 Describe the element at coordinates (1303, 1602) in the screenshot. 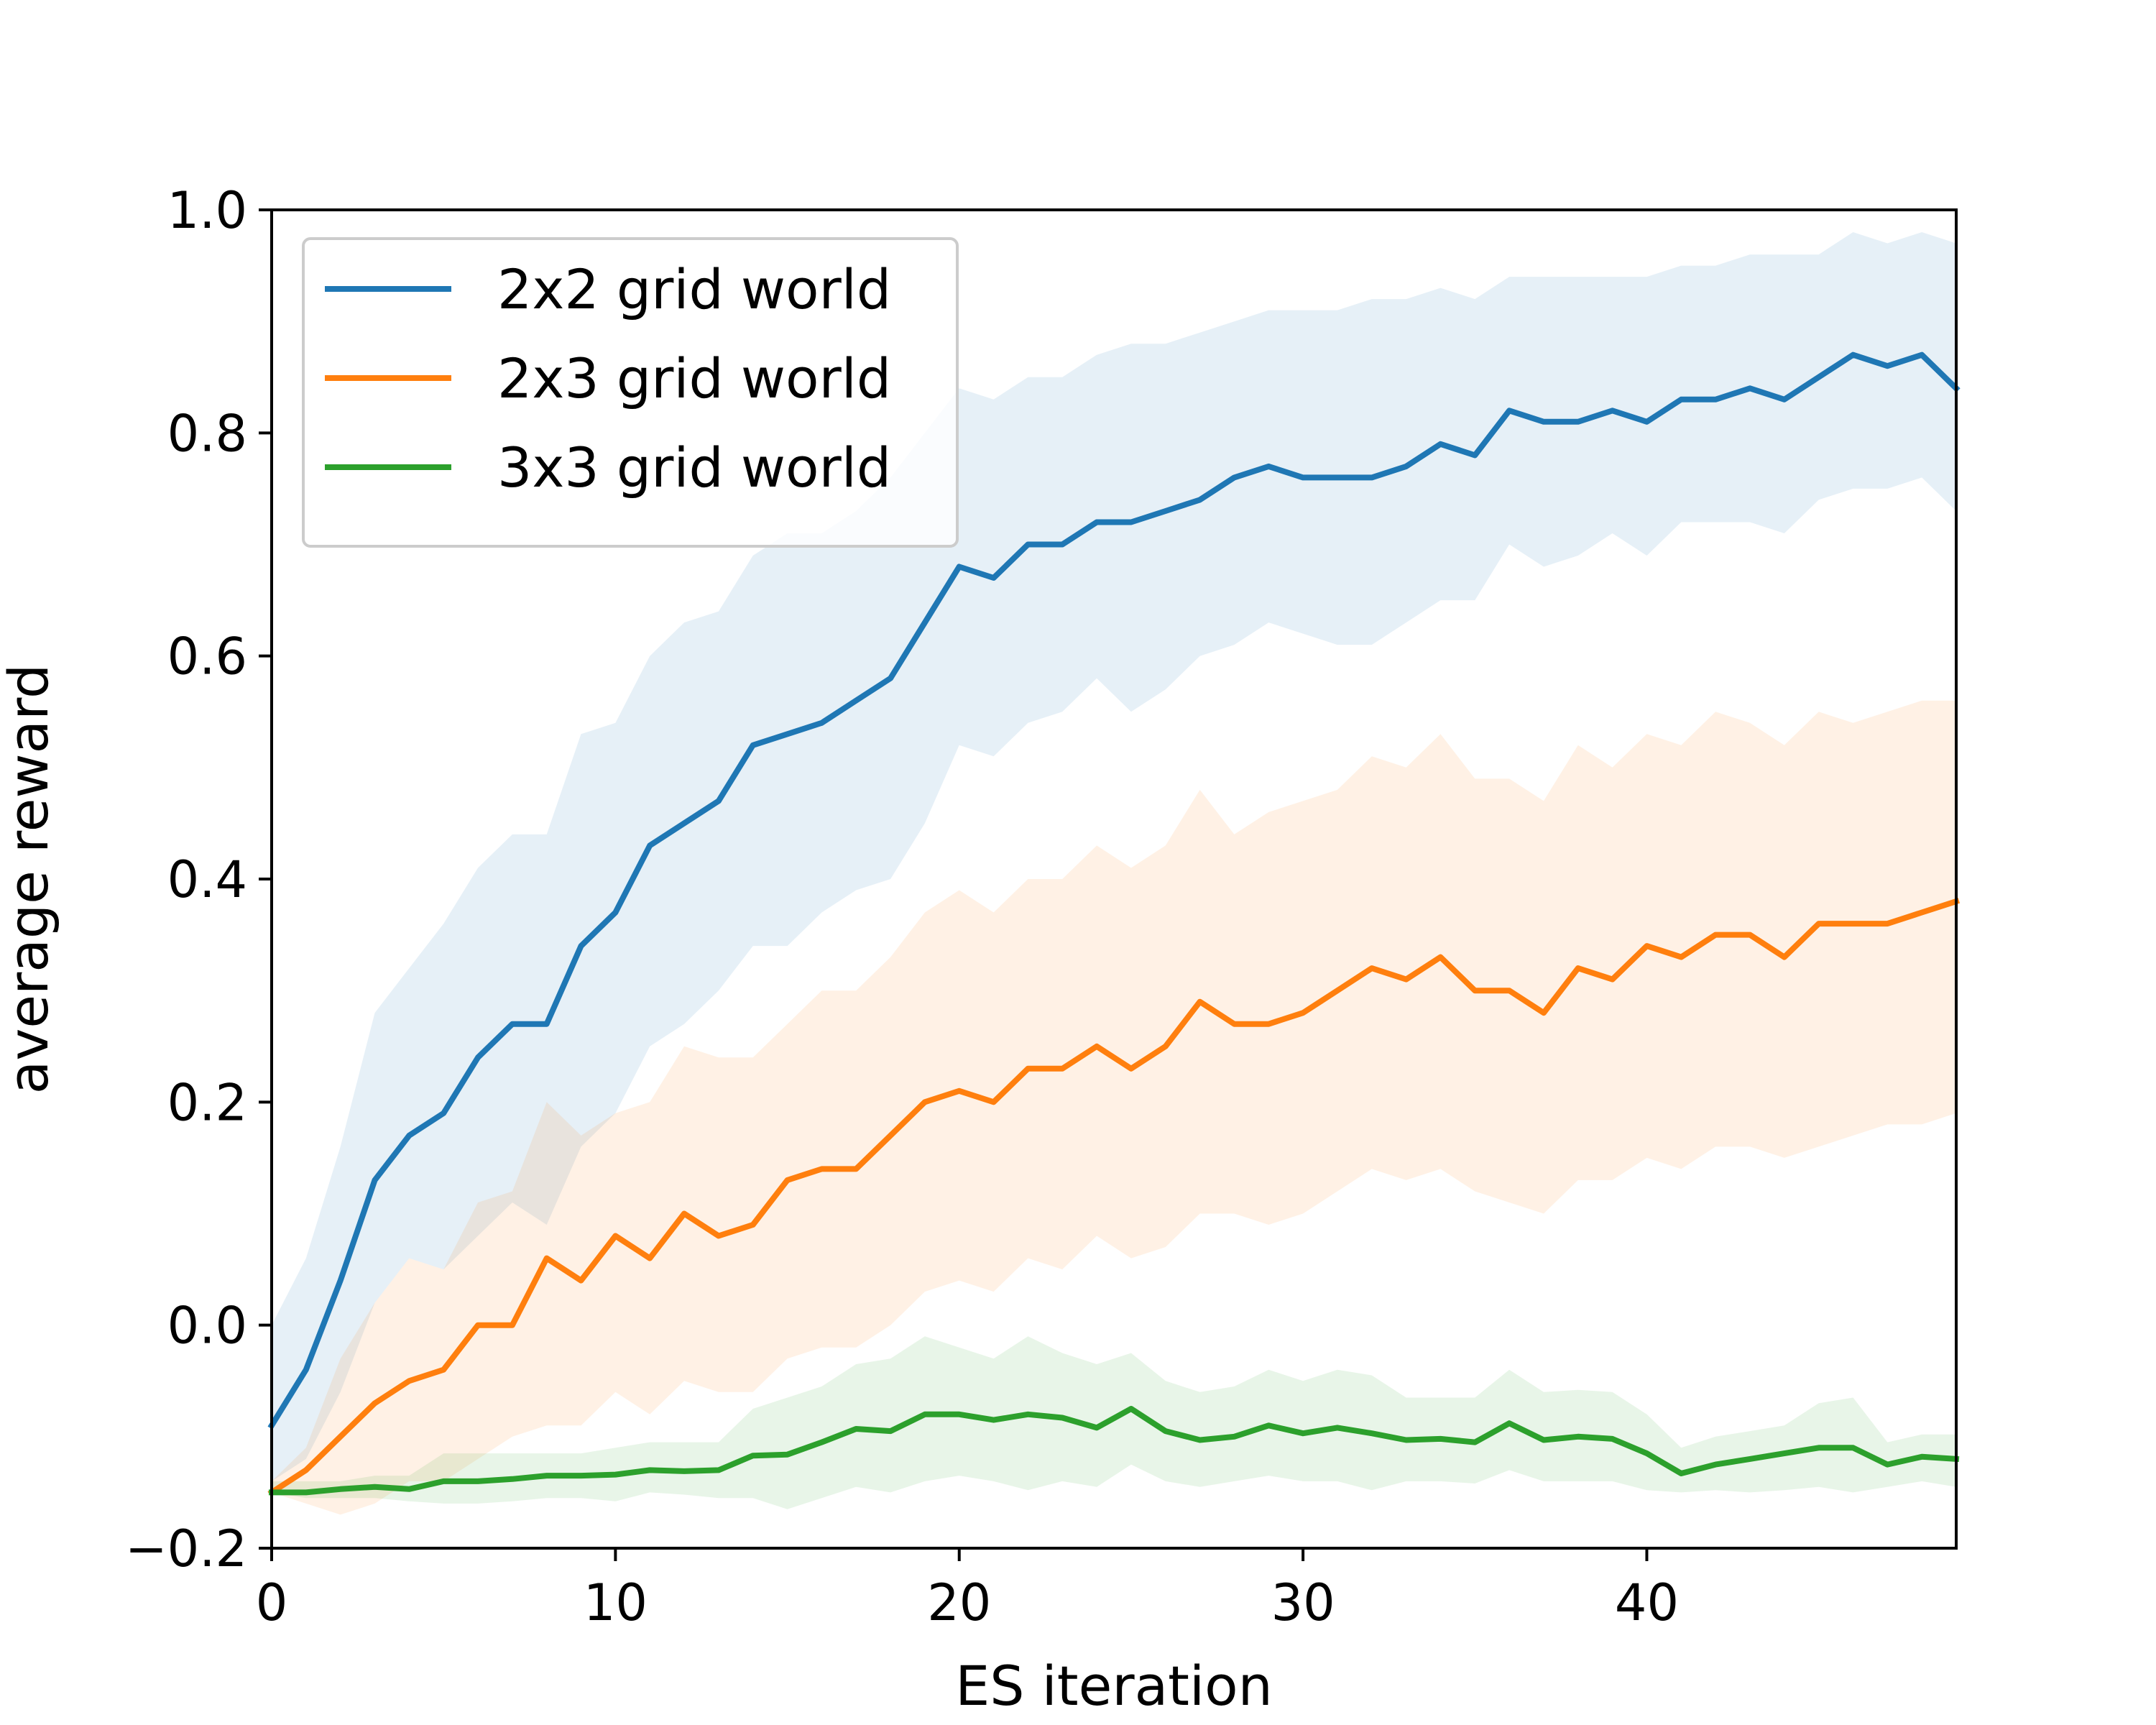

I see `x-tick-label-3: 30` at that location.